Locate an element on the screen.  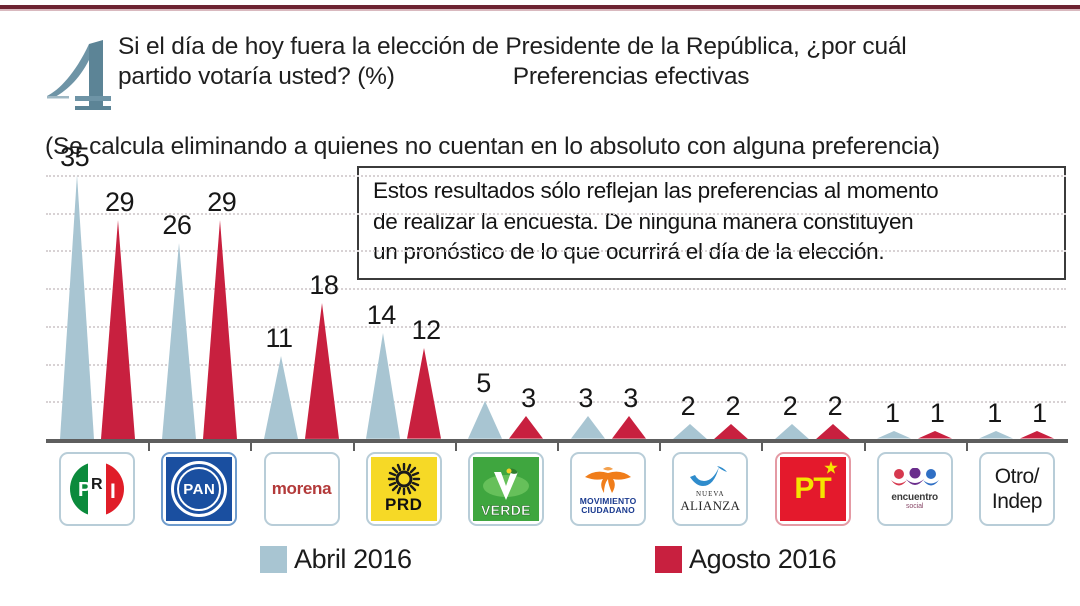
bar-movimientociudadano-abril is located at coordinates (587, 427).